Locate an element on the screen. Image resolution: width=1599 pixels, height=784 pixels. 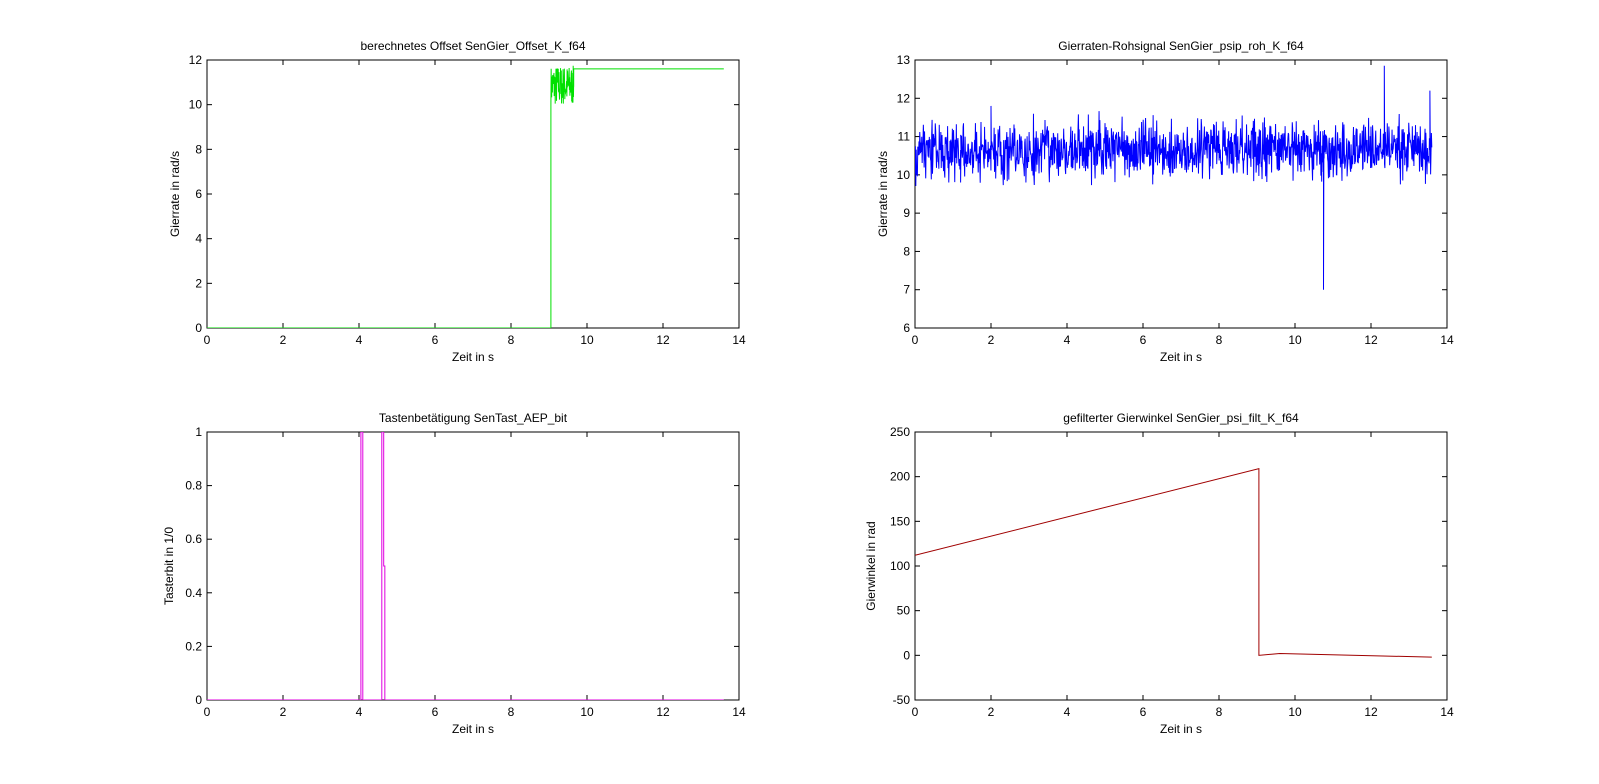
y-tick-label: 250 is located at coordinates (900, 432).